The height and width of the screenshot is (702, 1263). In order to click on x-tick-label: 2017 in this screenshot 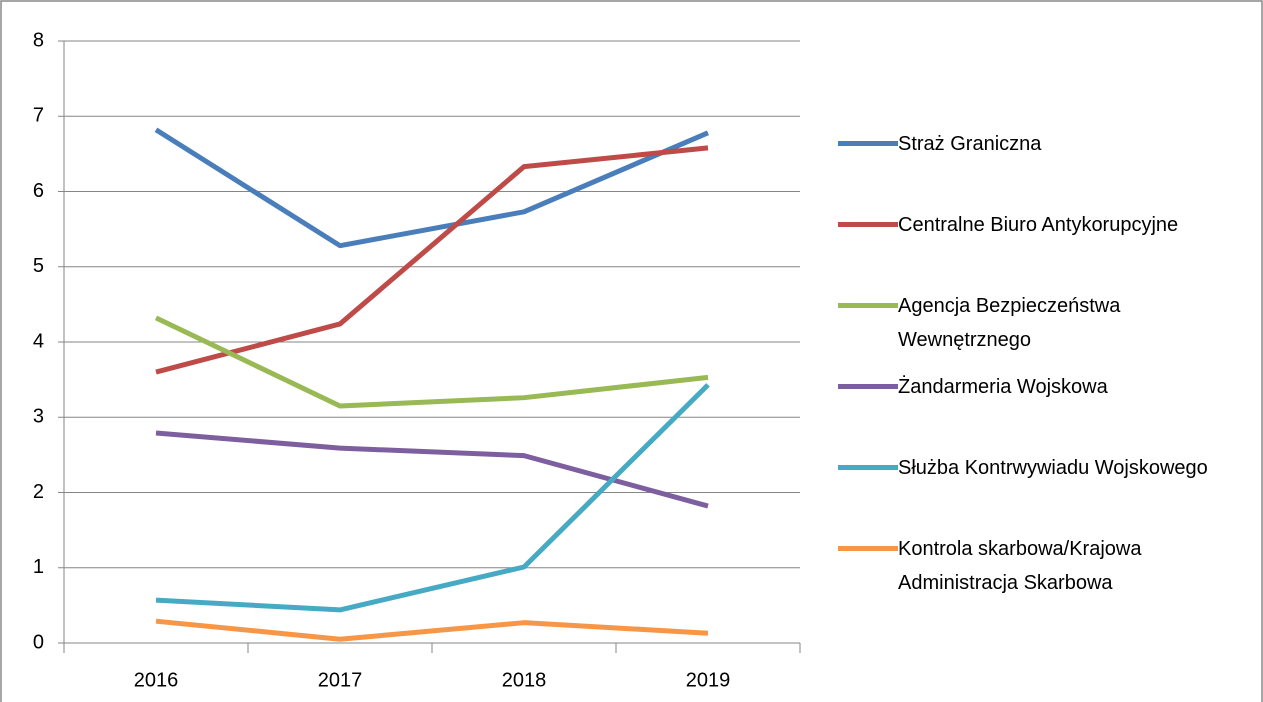, I will do `click(340, 680)`.